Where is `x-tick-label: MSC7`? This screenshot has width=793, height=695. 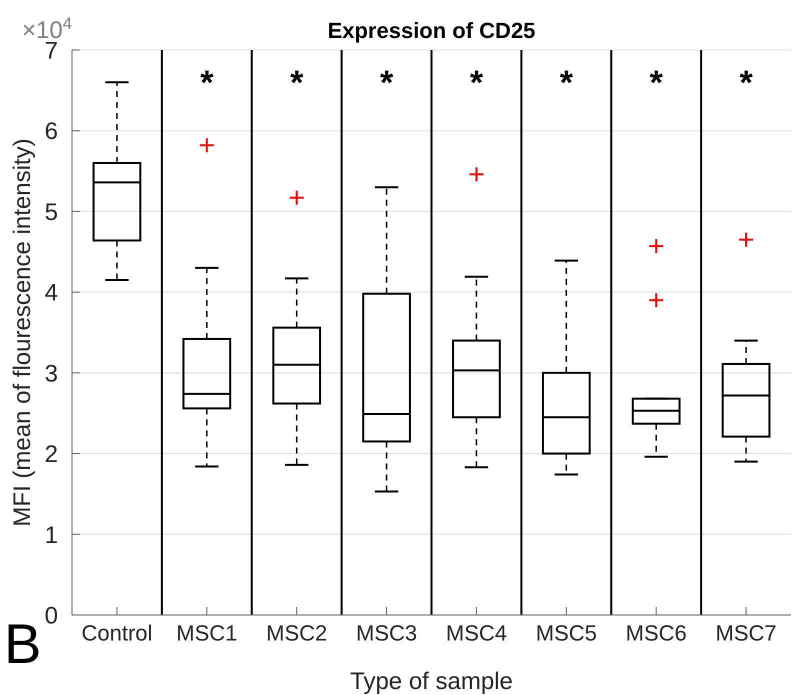
x-tick-label: MSC7 is located at coordinates (746, 633).